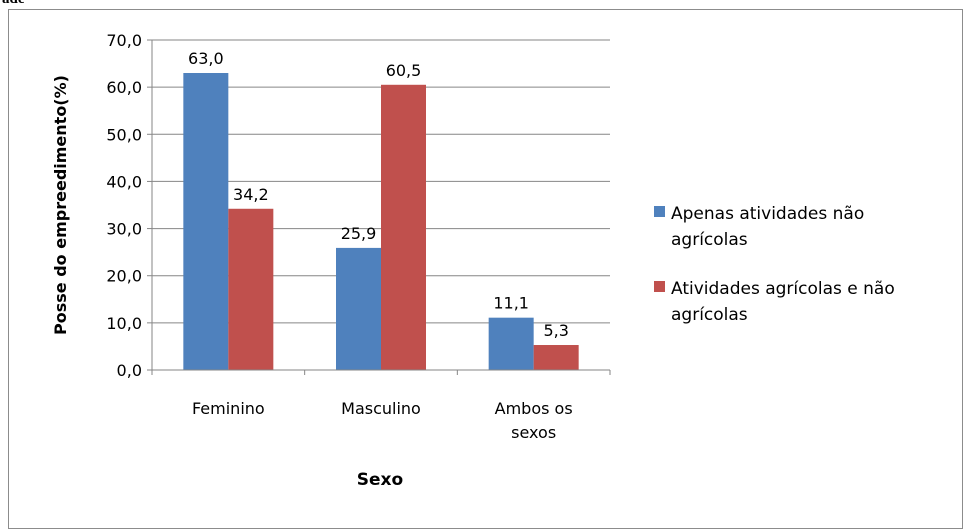 The height and width of the screenshot is (529, 966). Describe the element at coordinates (124, 40) in the screenshot. I see `y-tick-label: 70,0` at that location.